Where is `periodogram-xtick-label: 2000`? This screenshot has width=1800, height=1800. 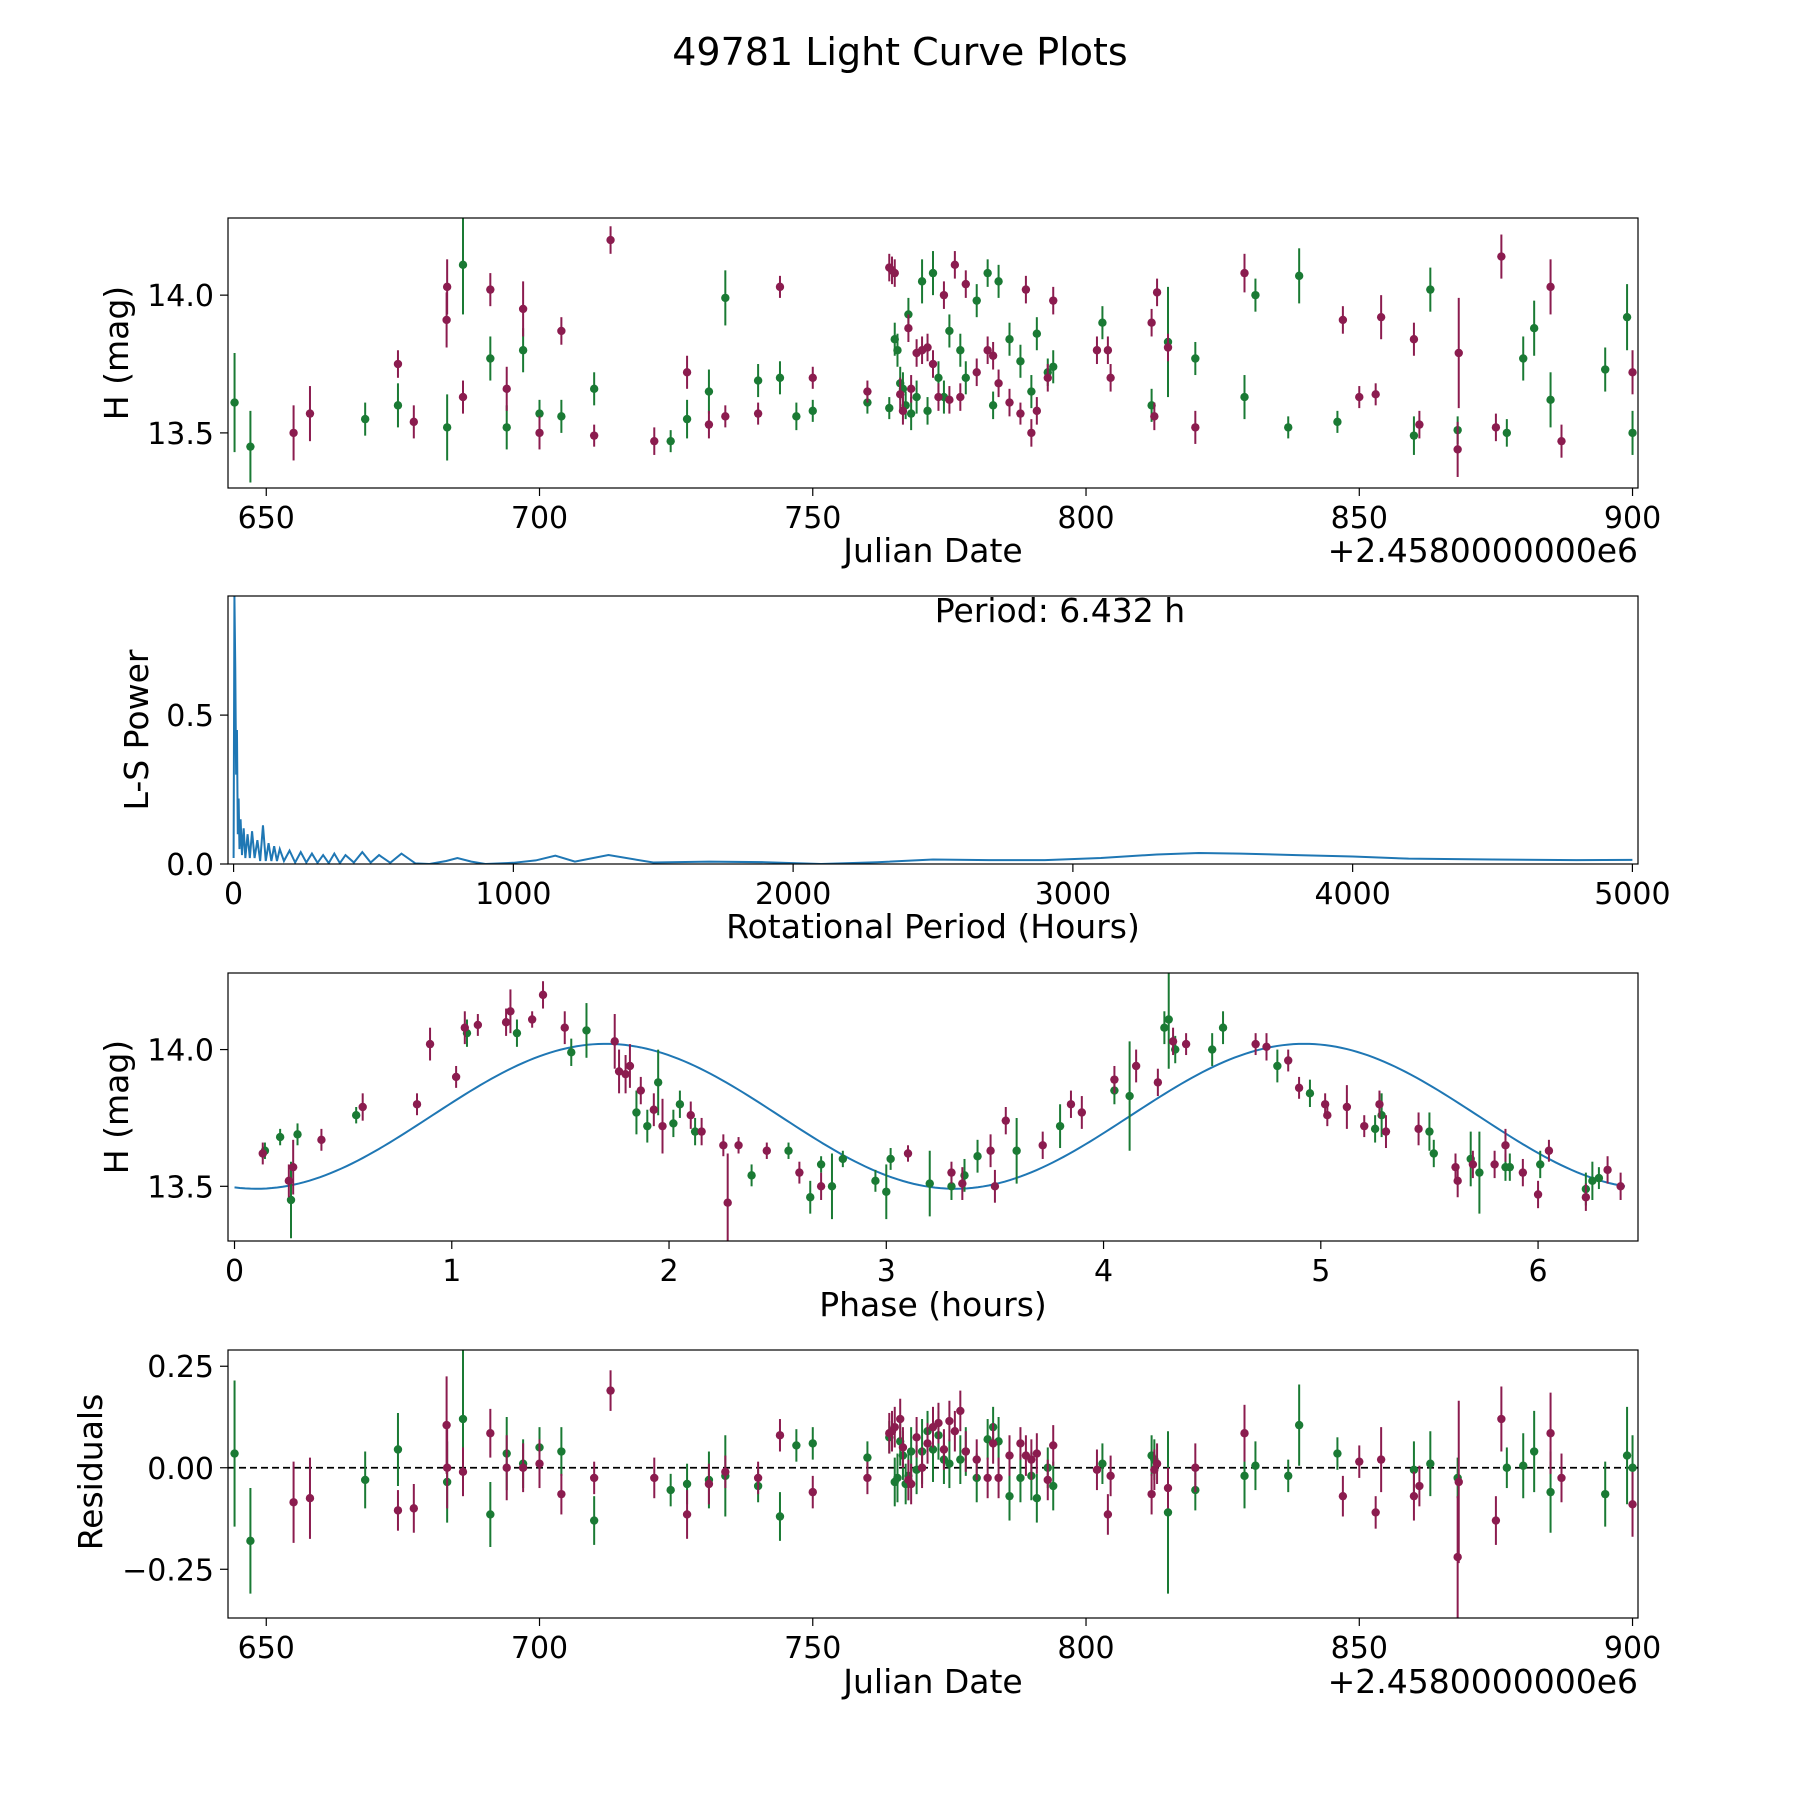
periodogram-xtick-label: 2000 is located at coordinates (793, 894).